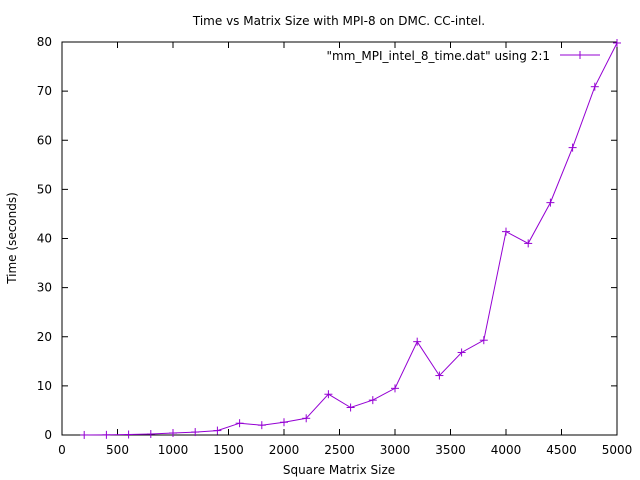 This screenshot has width=640, height=480. I want to click on y-tick-label: 20, so click(44, 337).